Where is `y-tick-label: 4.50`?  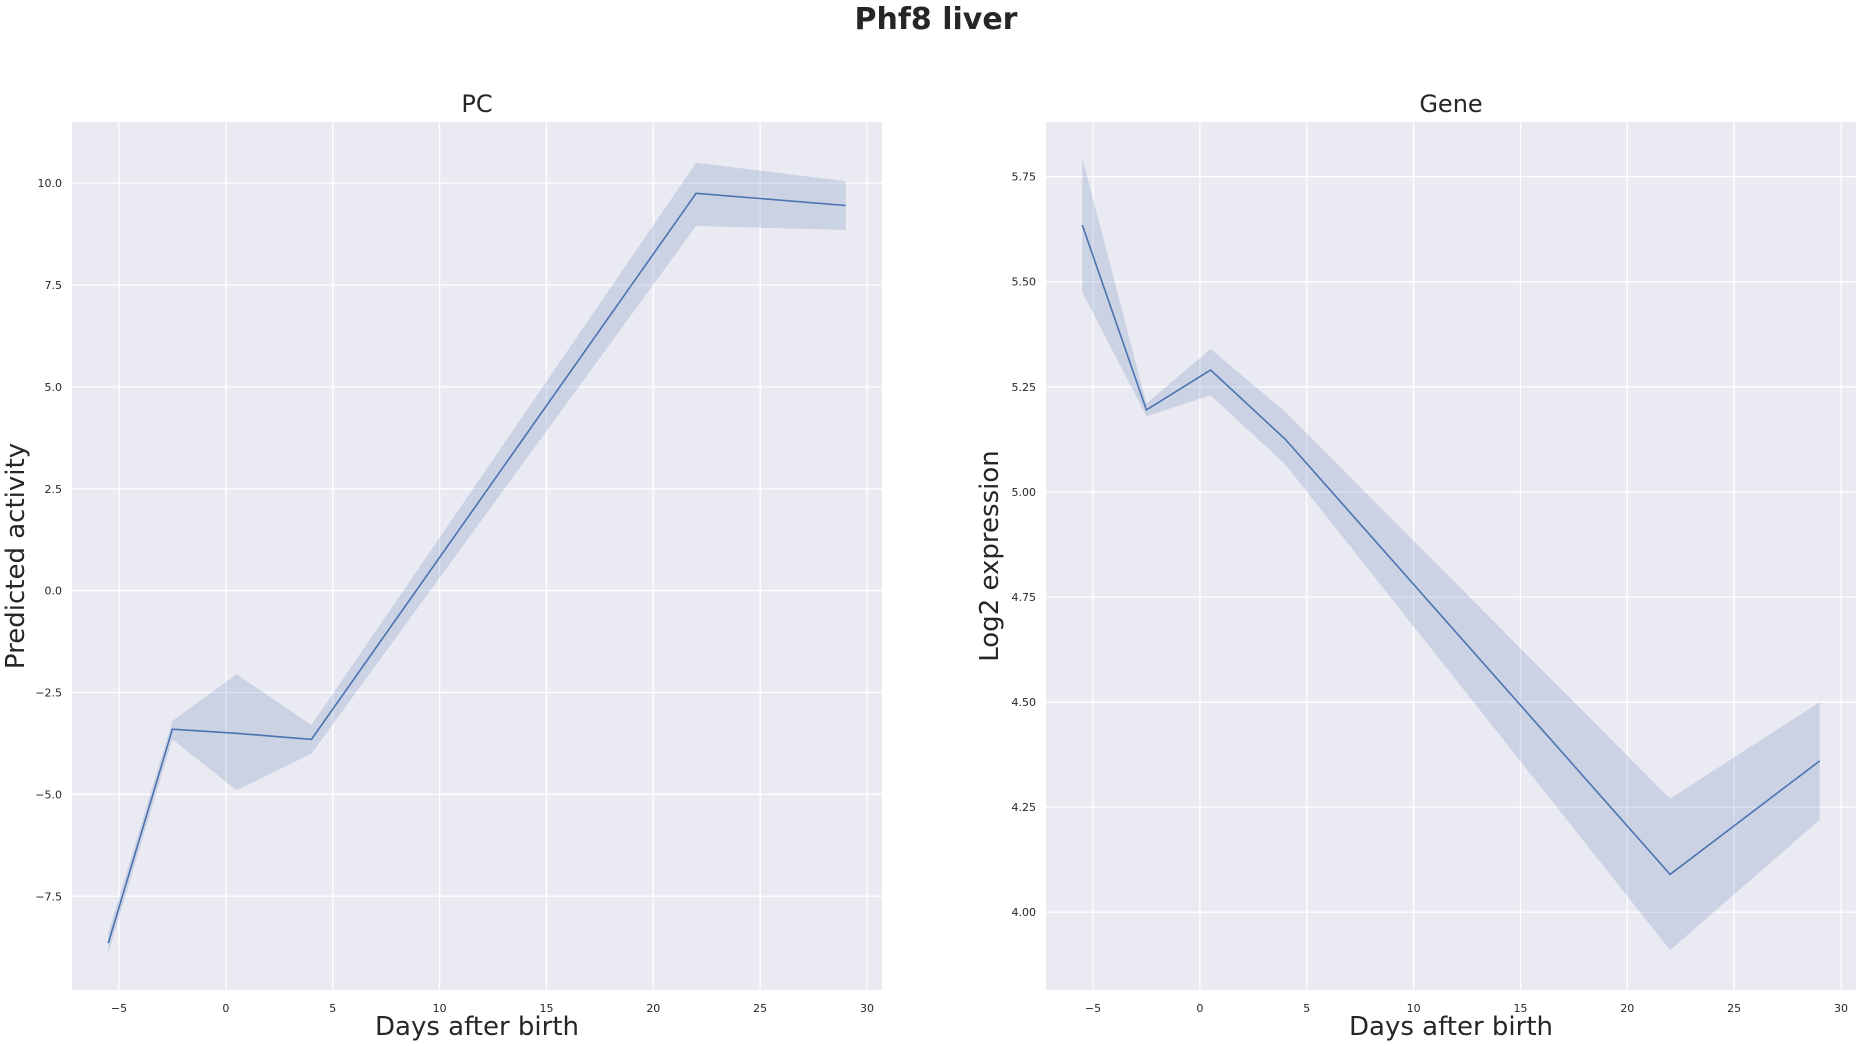 y-tick-label: 4.50 is located at coordinates (1024, 702).